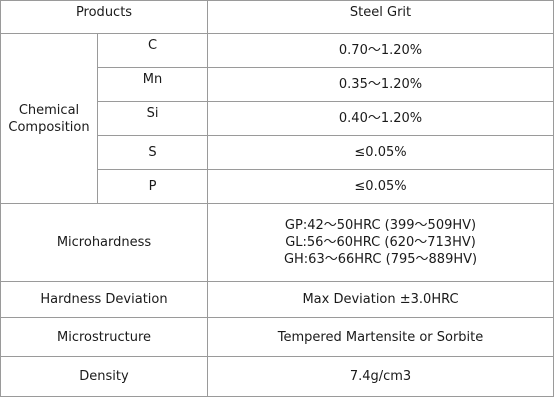 The image size is (556, 410). I want to click on microhardness-value-gp: GP:42～50HRC (399～509HV), so click(380, 225).